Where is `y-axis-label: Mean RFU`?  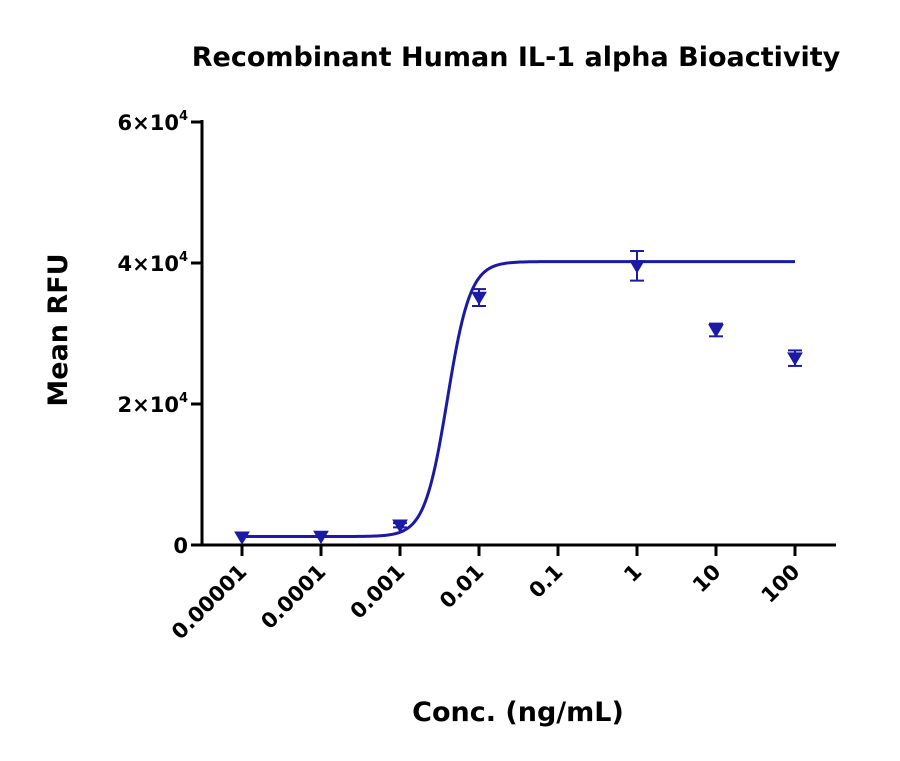
y-axis-label: Mean RFU is located at coordinates (58, 329).